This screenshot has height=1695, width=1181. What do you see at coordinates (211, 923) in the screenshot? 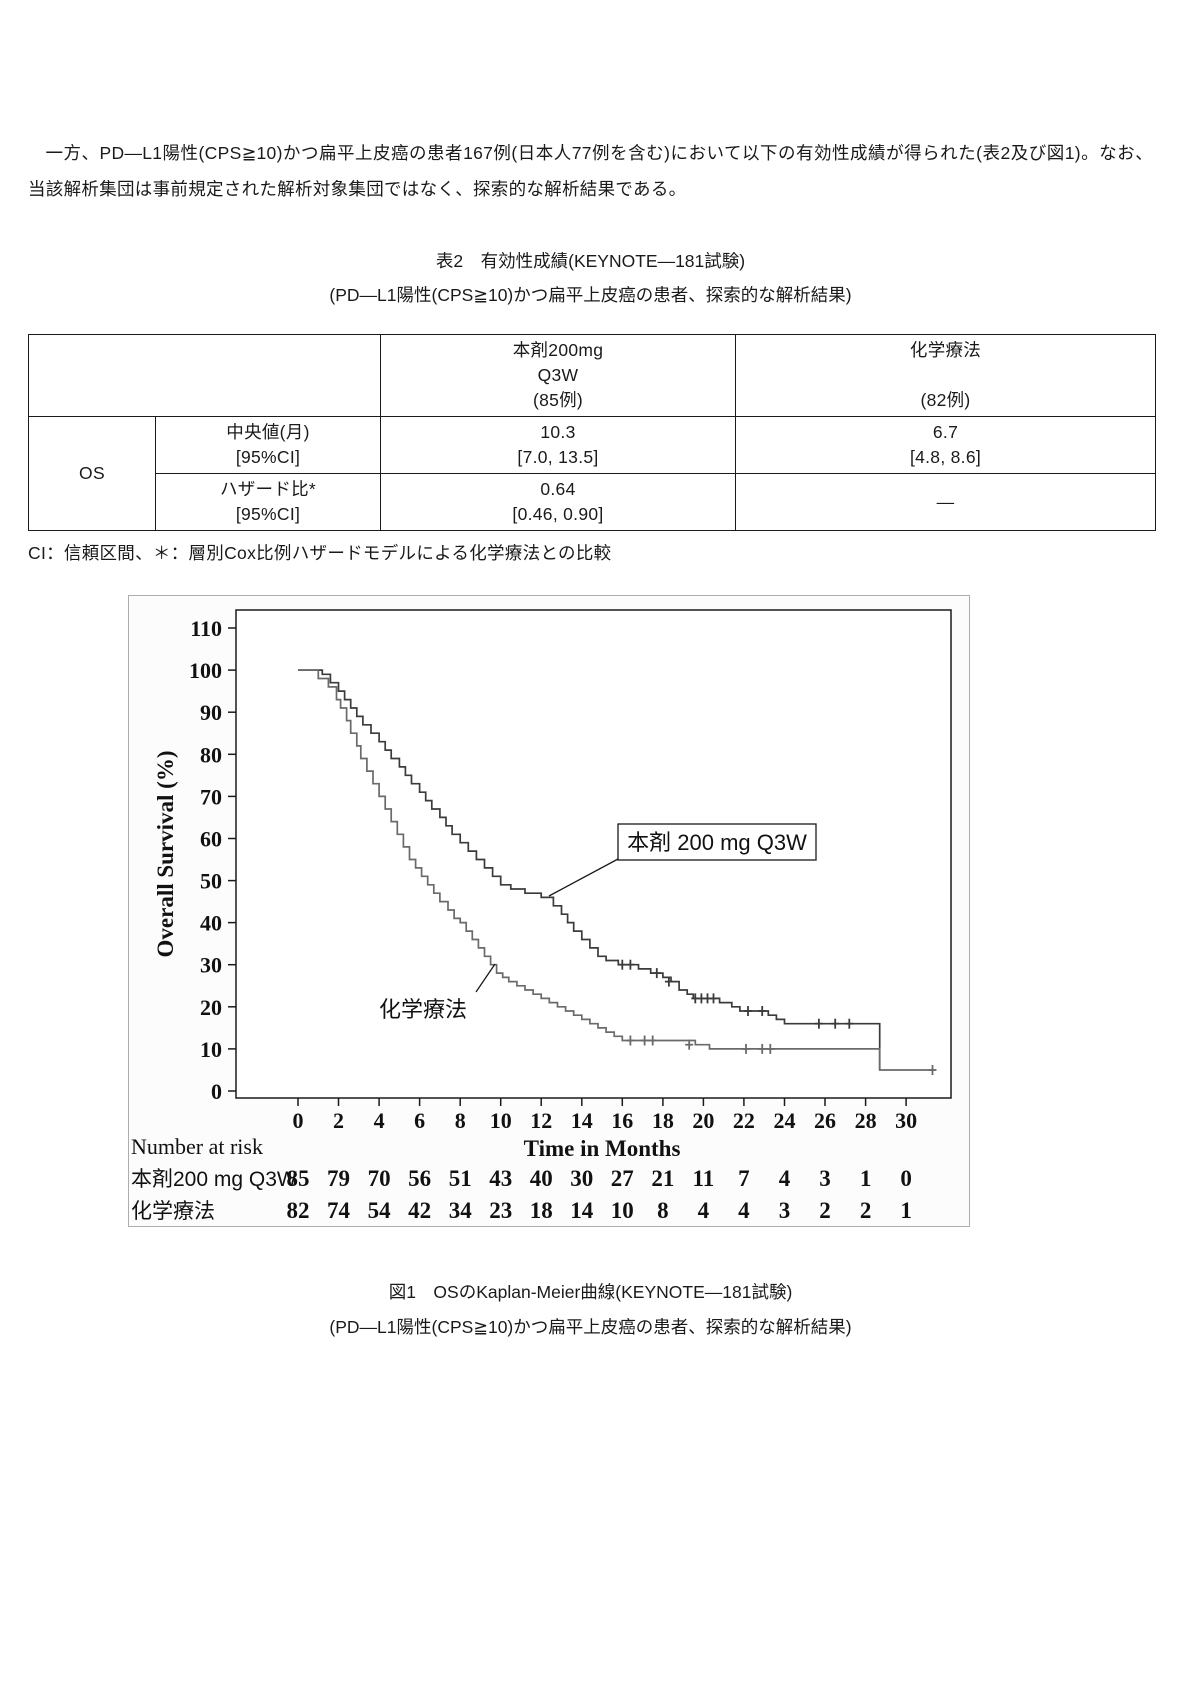
I see `y-tick-label: 40` at bounding box center [211, 923].